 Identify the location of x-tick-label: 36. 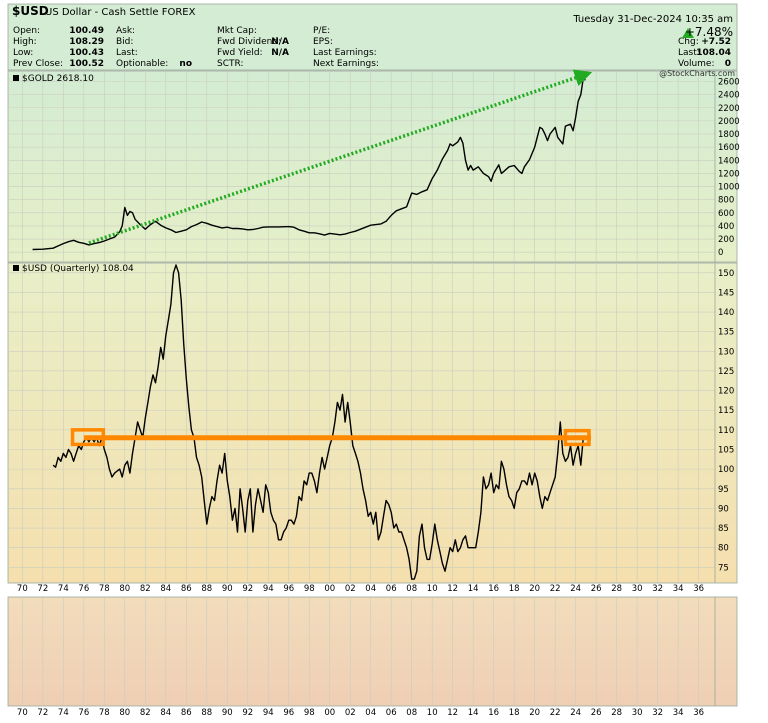
(698, 713).